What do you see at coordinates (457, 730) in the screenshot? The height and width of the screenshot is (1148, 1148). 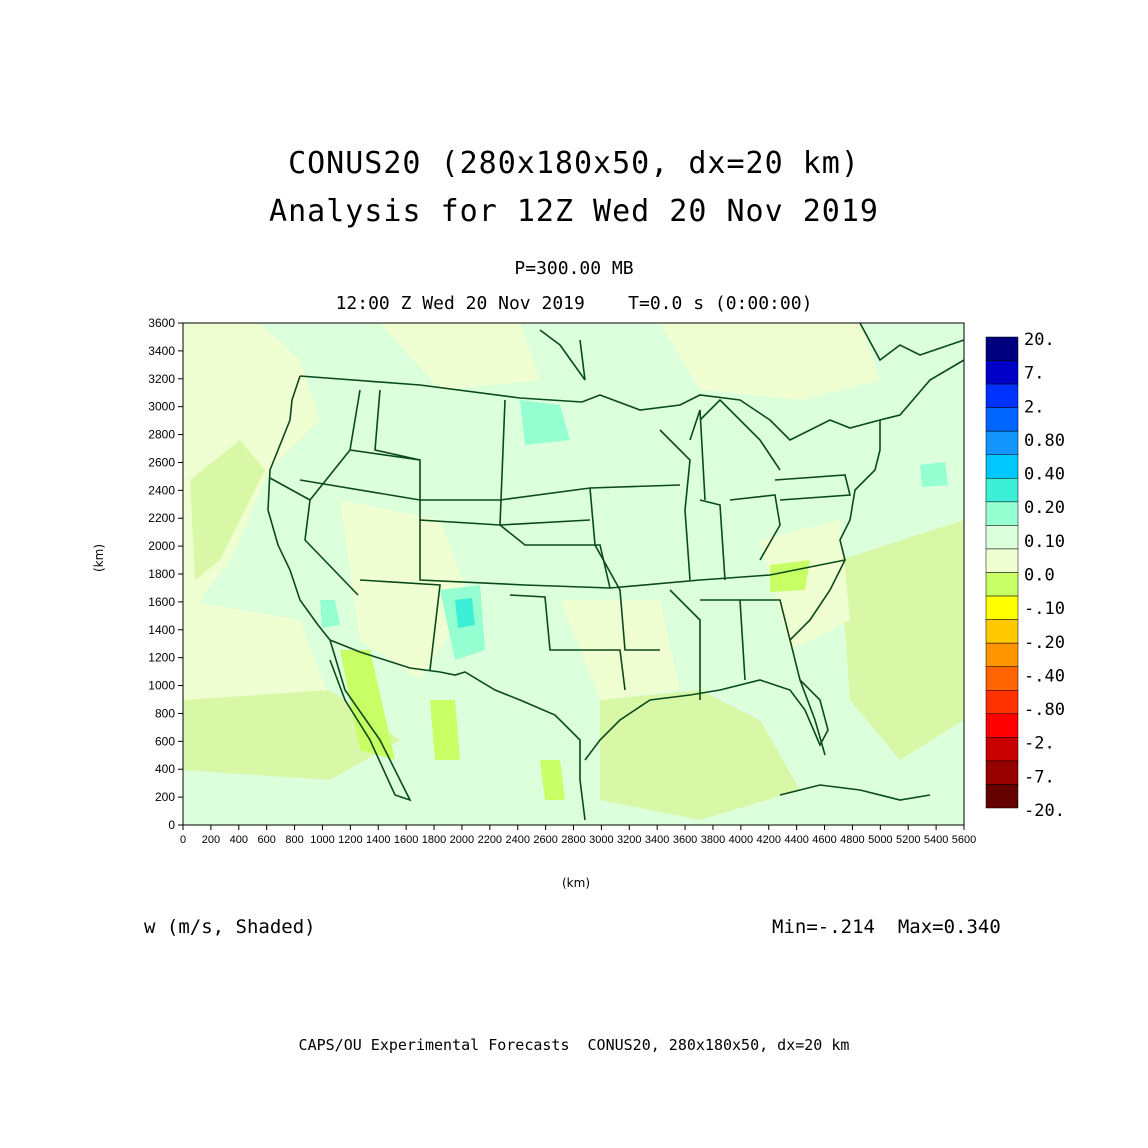 I see `mexico-border` at bounding box center [457, 730].